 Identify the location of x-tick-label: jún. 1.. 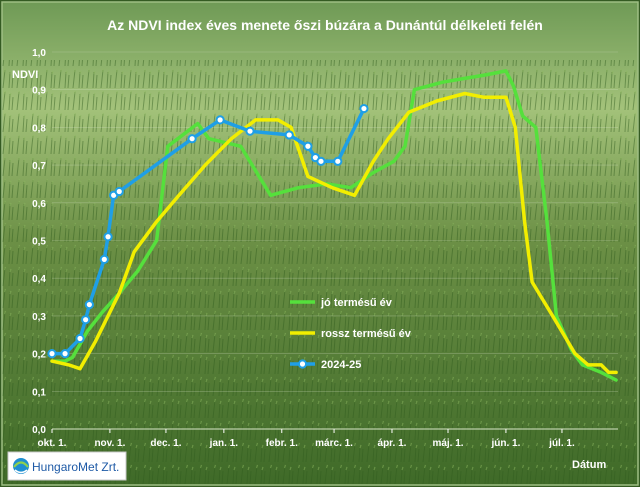
(505, 443).